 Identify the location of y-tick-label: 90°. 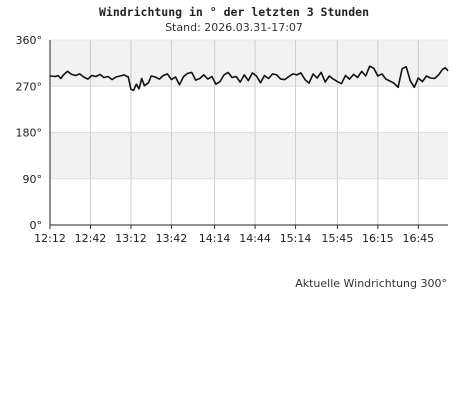
(33, 179).